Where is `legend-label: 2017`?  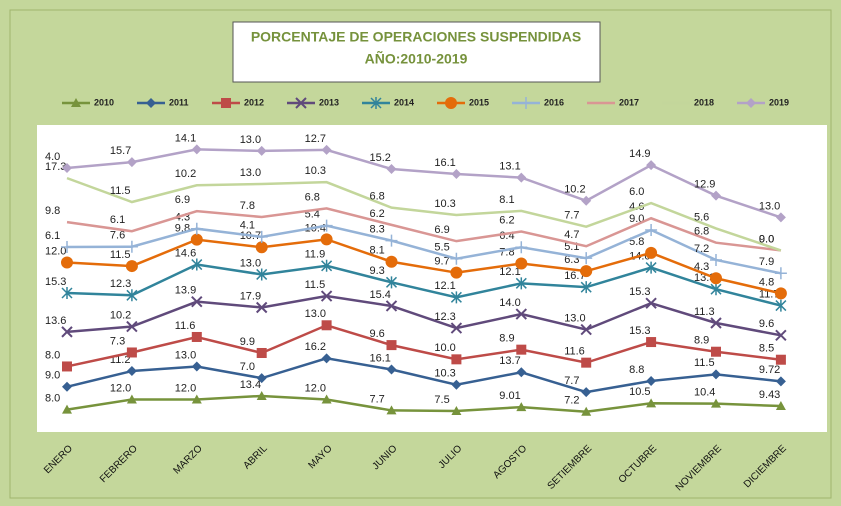 legend-label: 2017 is located at coordinates (629, 102).